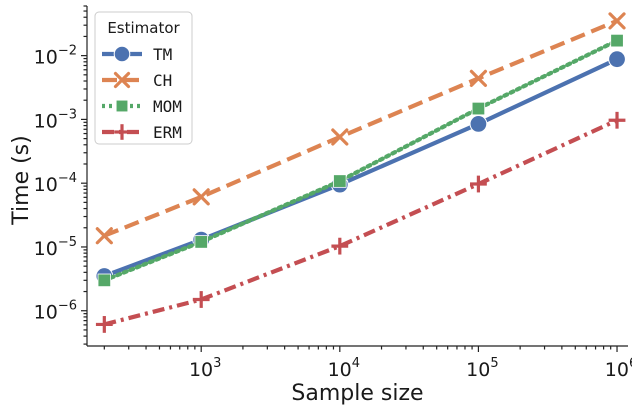  What do you see at coordinates (55, 56) in the screenshot?
I see `y-tick-label: 10⁻²` at bounding box center [55, 56].